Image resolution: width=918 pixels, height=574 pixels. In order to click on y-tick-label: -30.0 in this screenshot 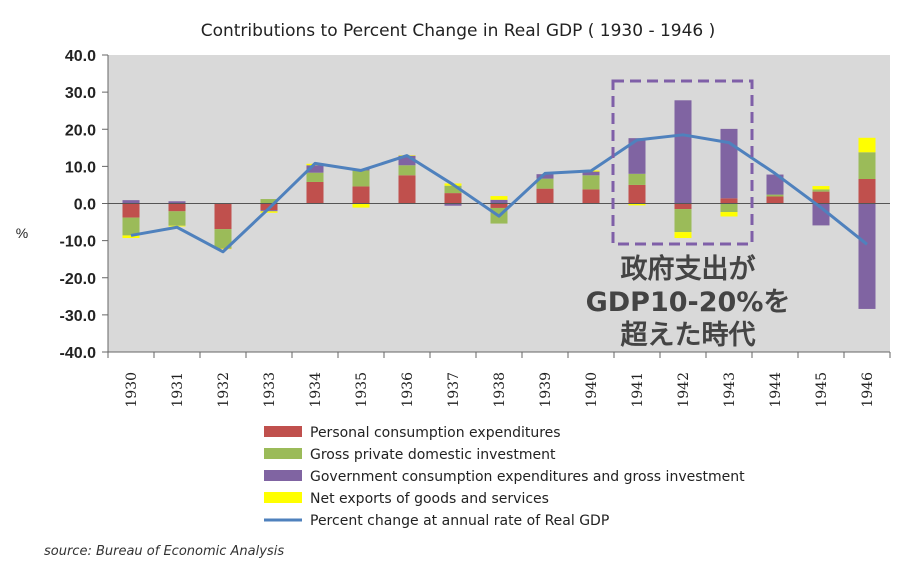, I will do `click(78, 316)`.